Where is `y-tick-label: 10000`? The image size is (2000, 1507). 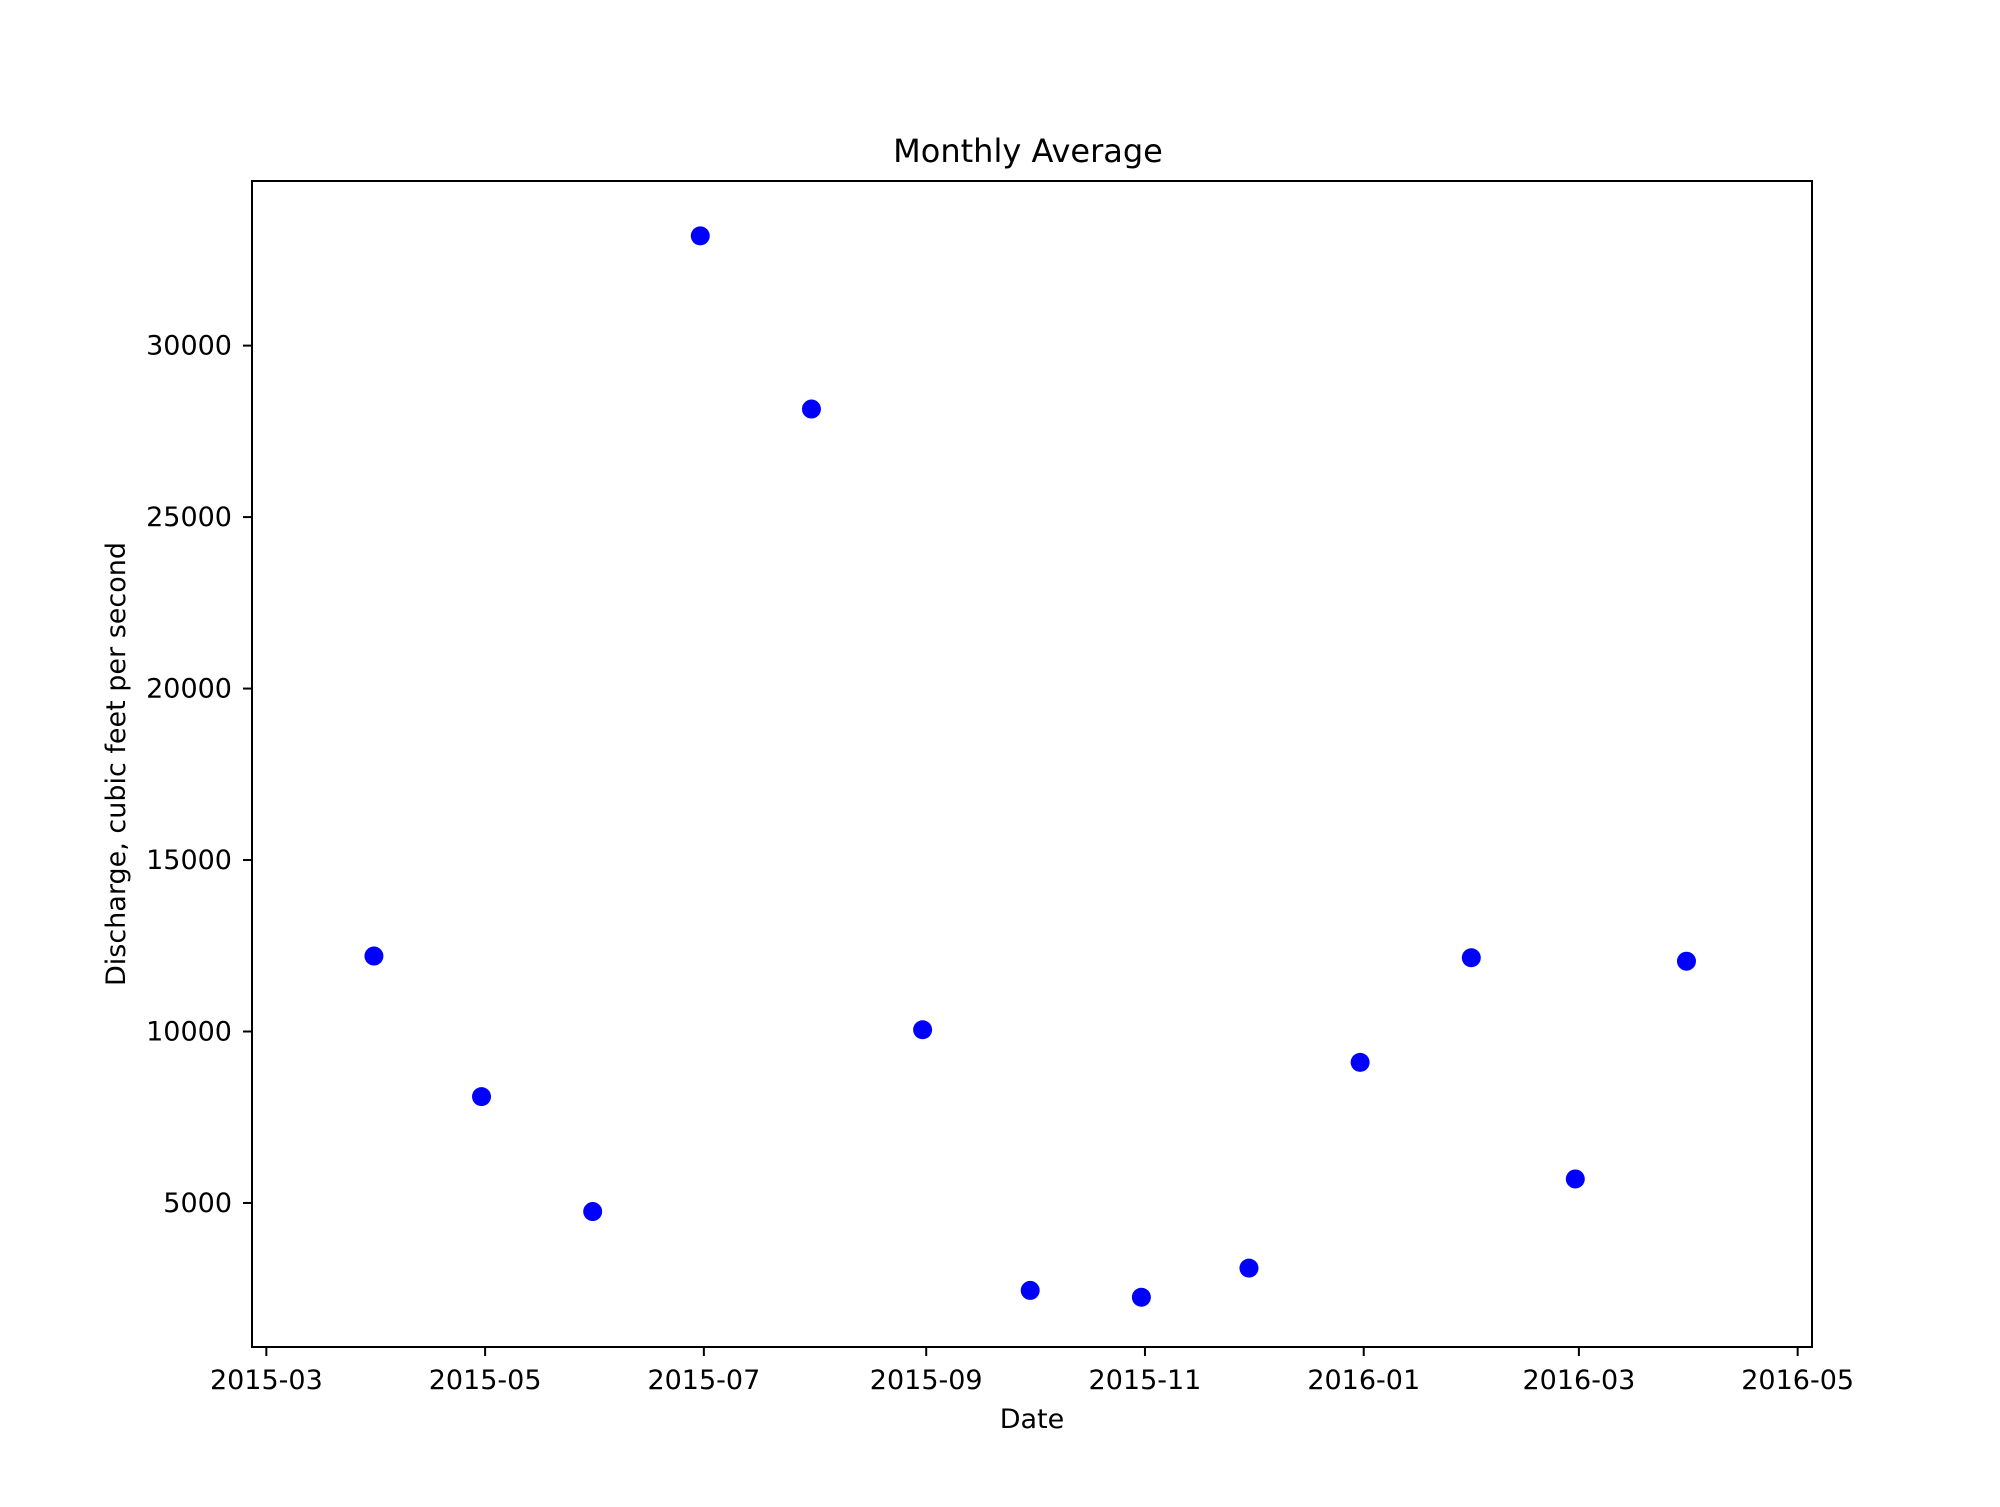
y-tick-label: 10000 is located at coordinates (189, 1031).